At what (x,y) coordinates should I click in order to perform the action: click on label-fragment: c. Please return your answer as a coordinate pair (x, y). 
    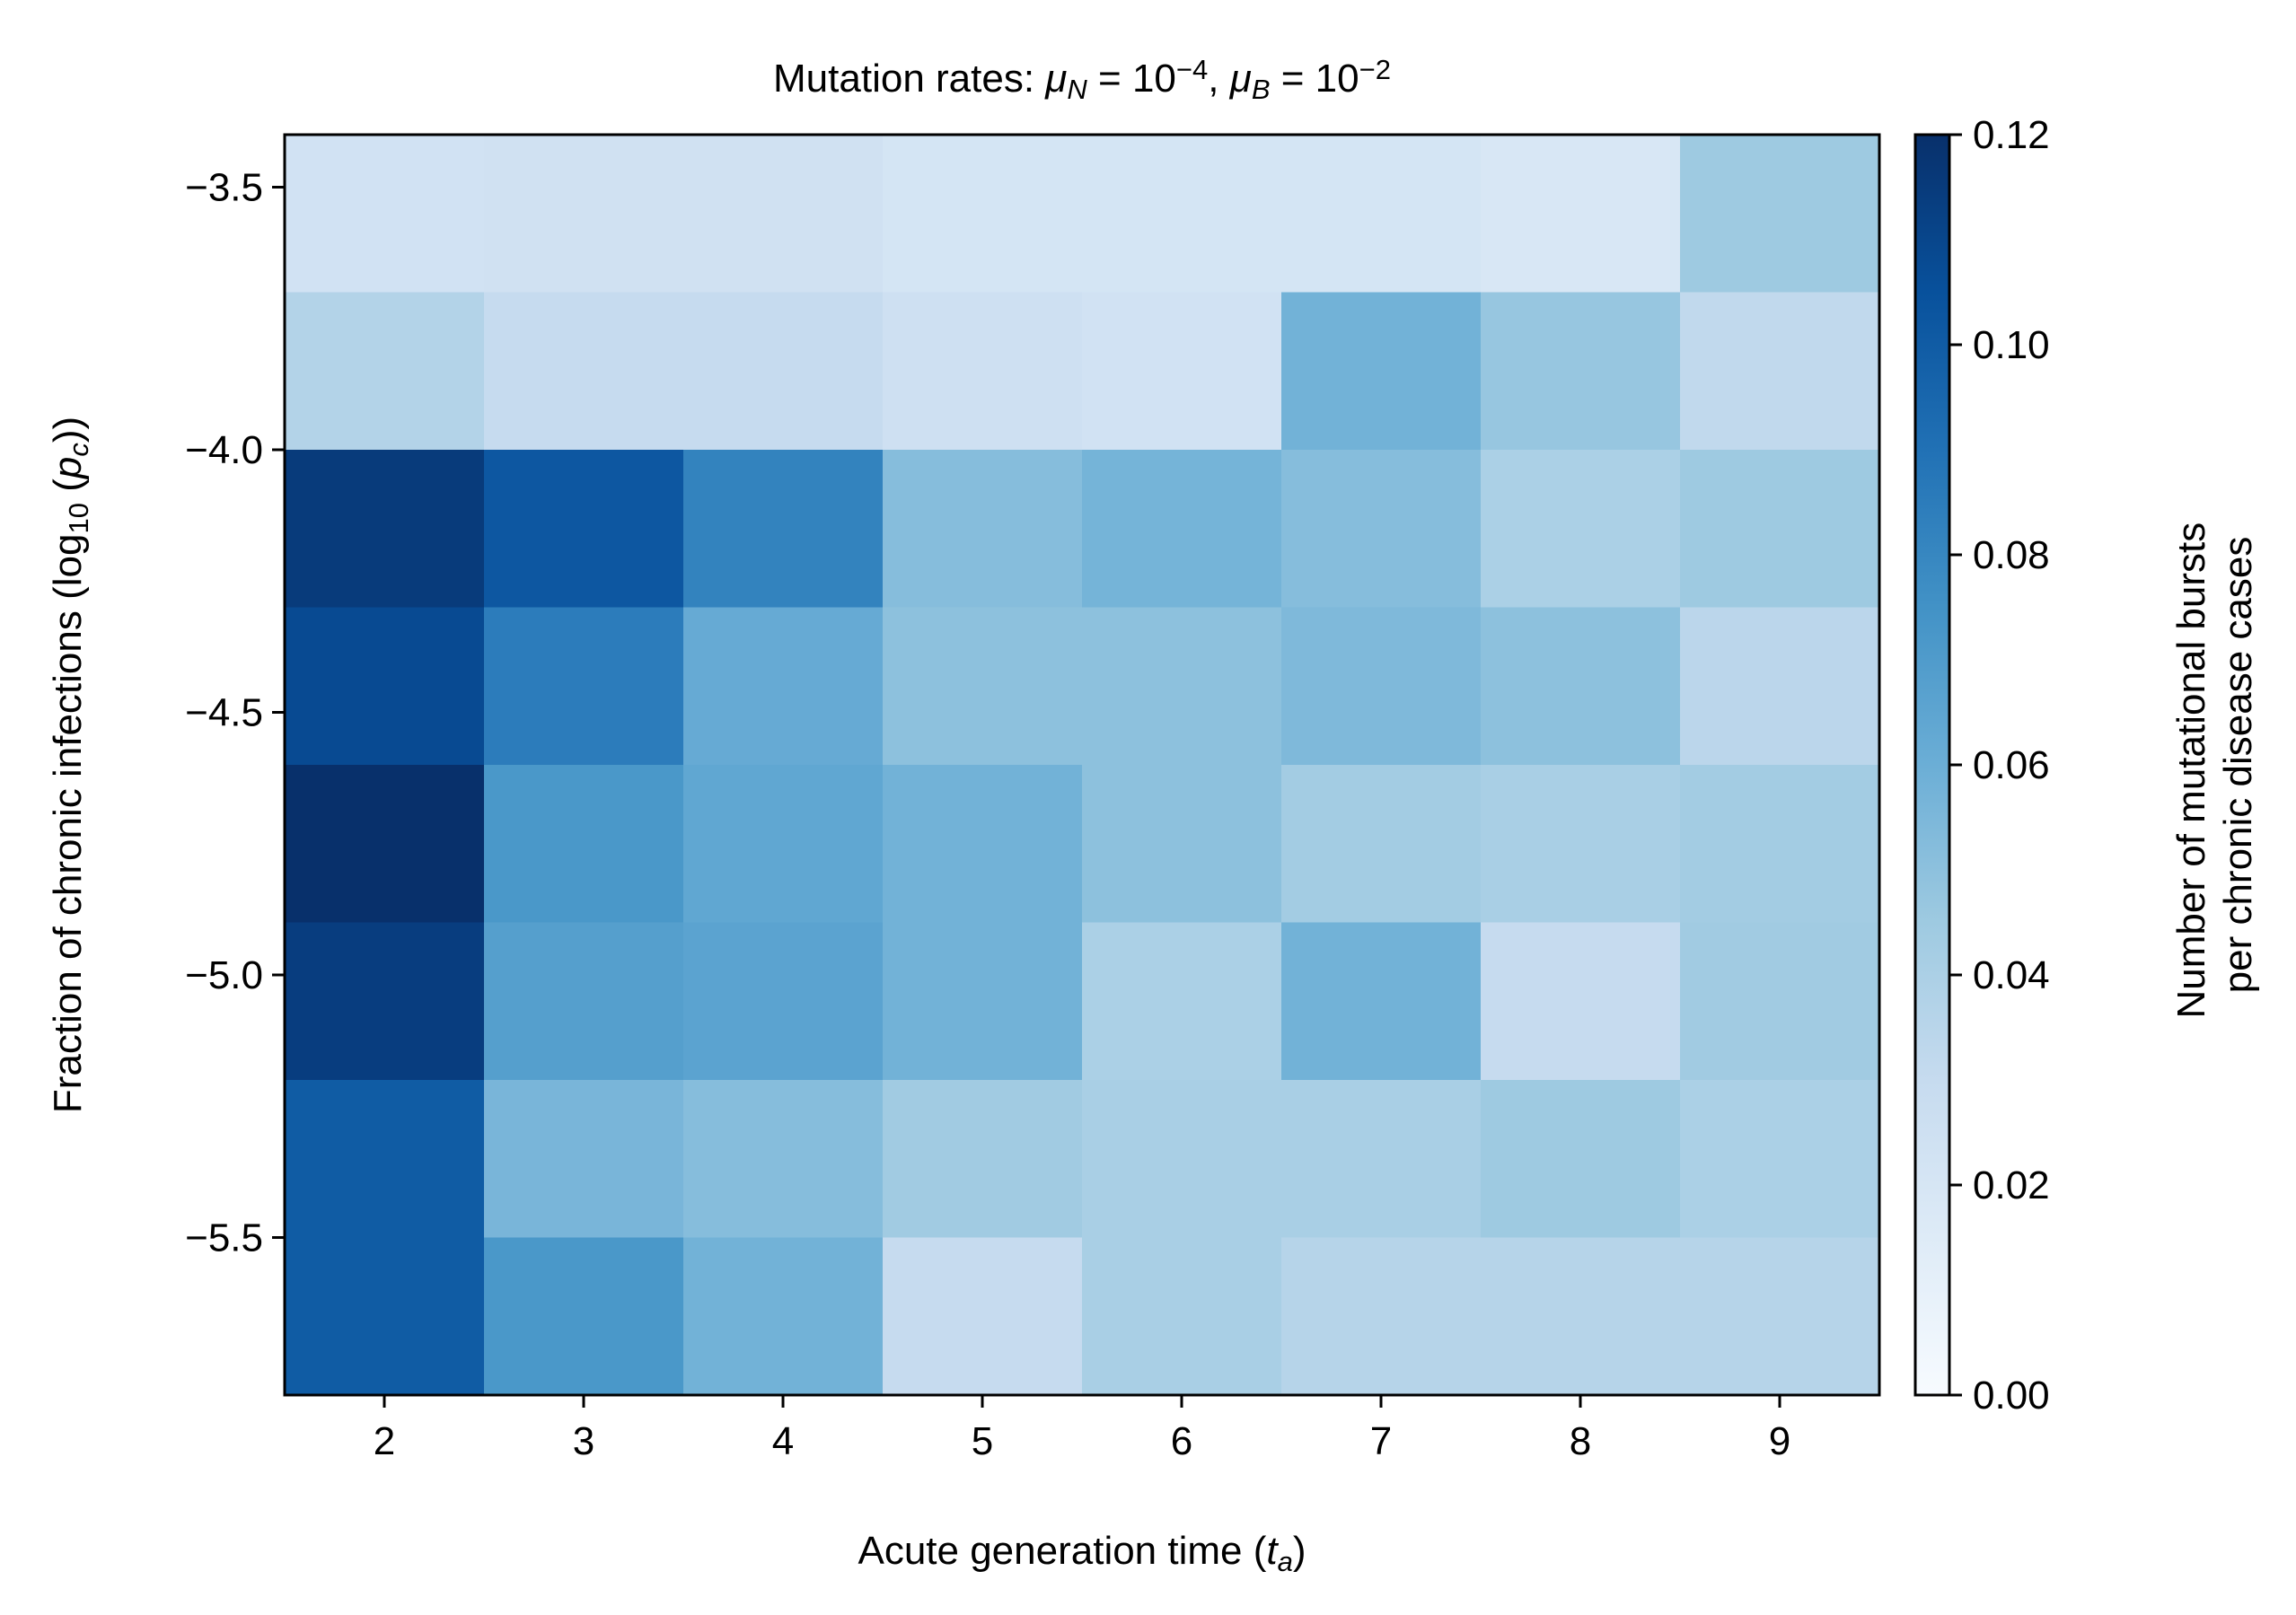
    Looking at the image, I should click on (78, 450).